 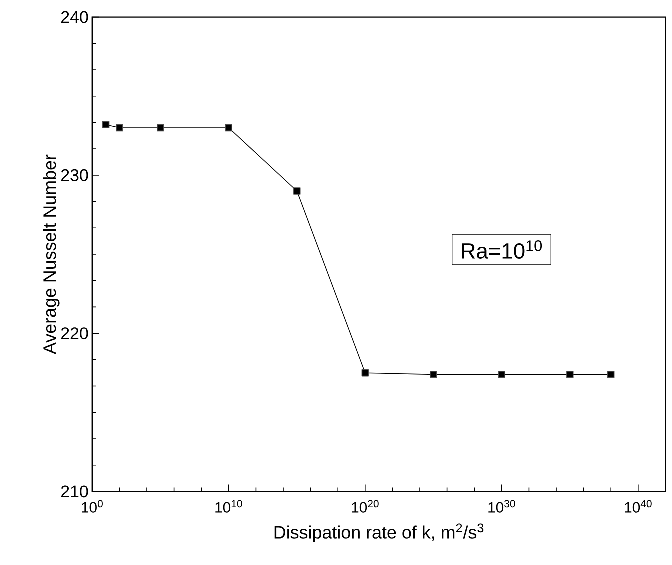 I want to click on x-tick-label: 10$^{0}$, so click(x=92, y=506).